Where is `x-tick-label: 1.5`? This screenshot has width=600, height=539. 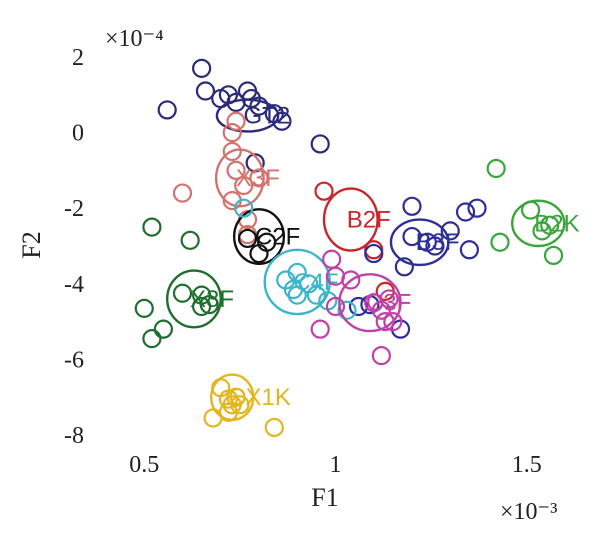
x-tick-label: 1.5 is located at coordinates (527, 465).